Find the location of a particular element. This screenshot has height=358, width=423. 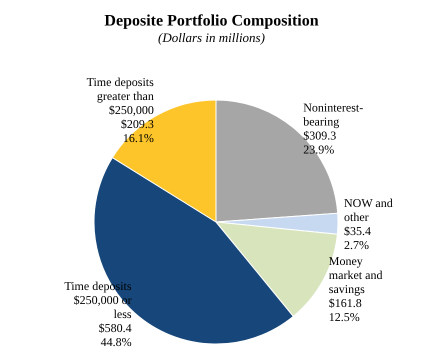

chart-title: Deposite Portfolio Composition is located at coordinates (211, 21).